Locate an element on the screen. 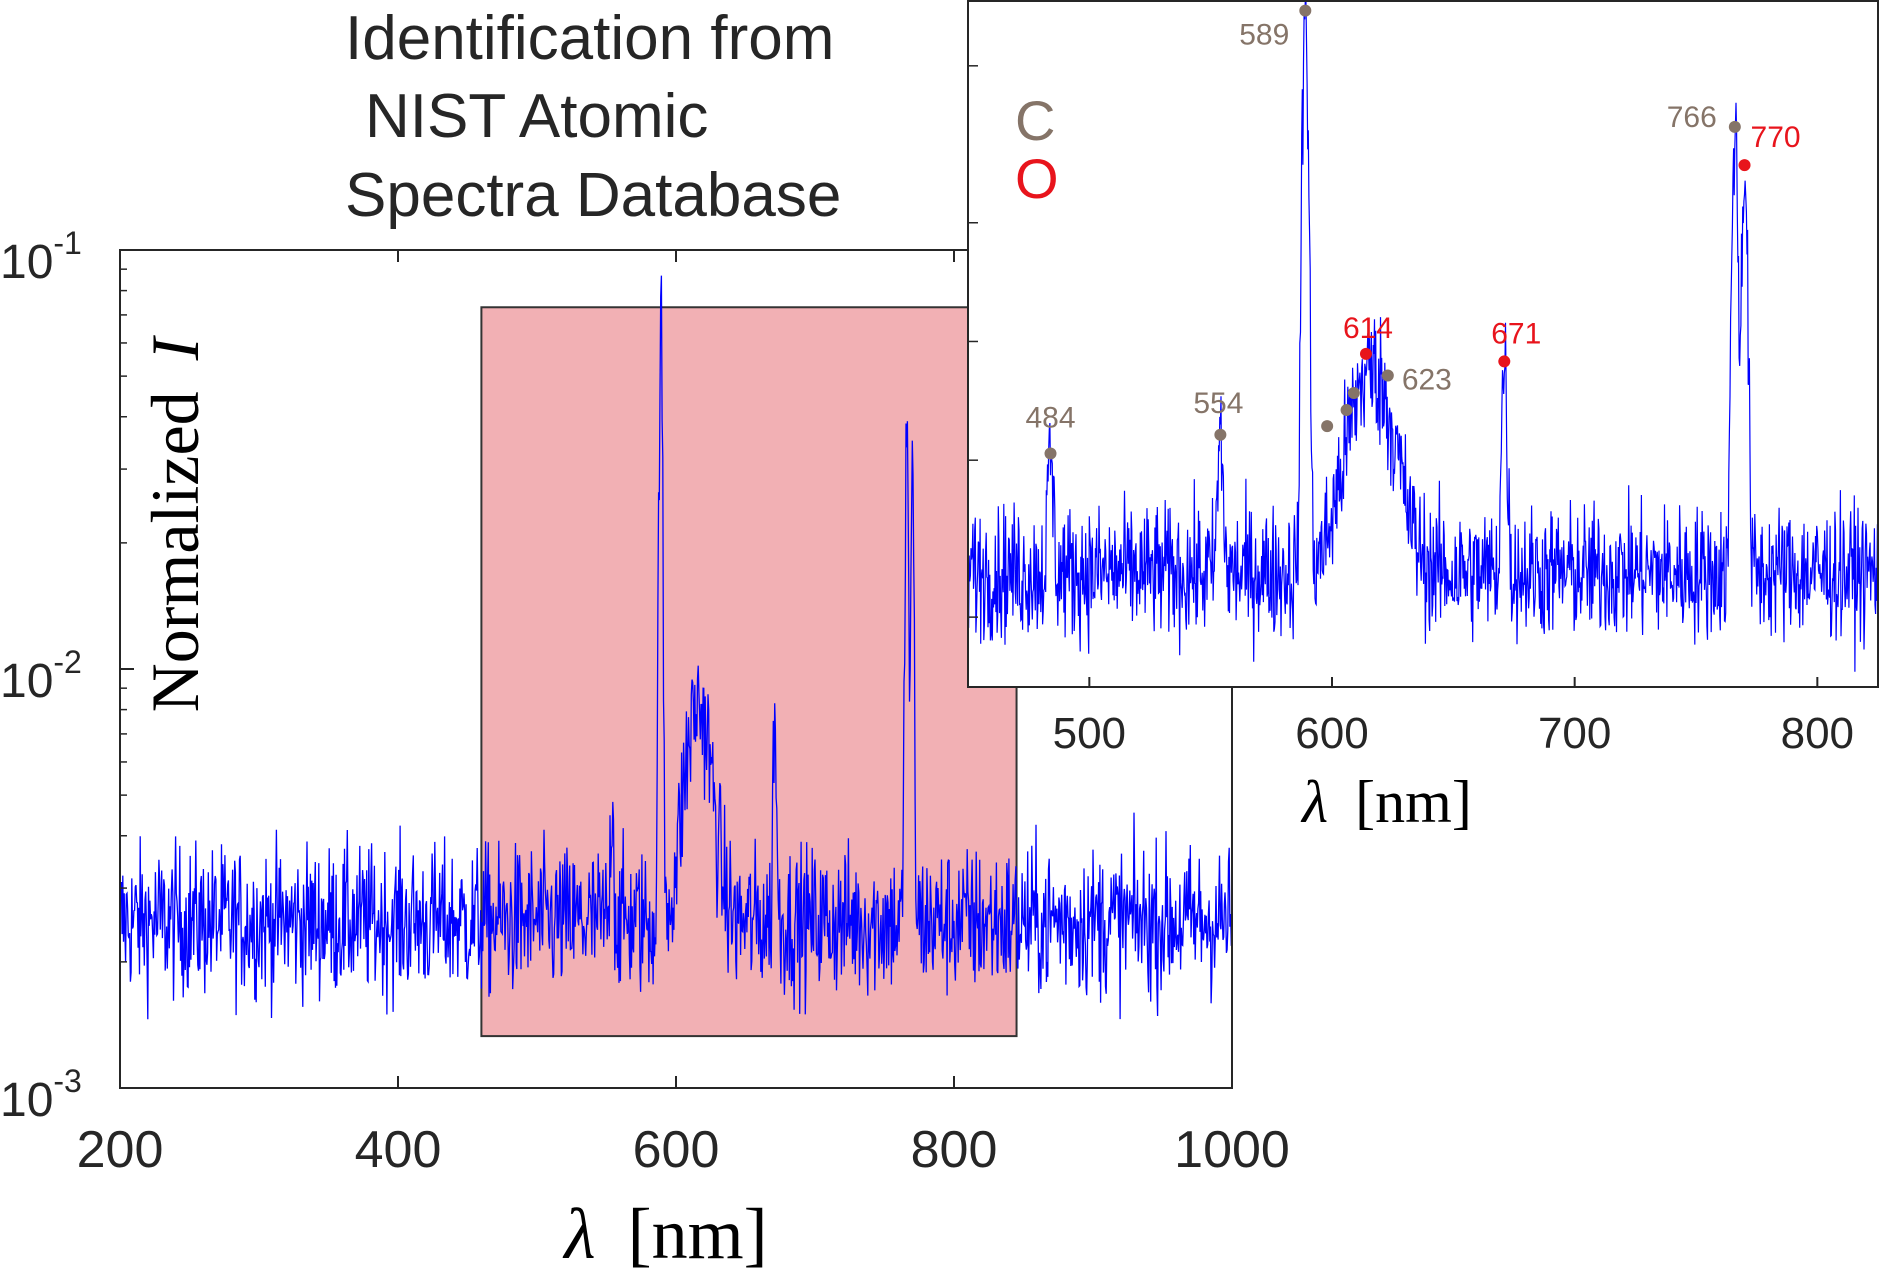 Image resolution: width=1880 pixels, height=1277 pixels. main-x-axis-label: λ [nm] is located at coordinates (664, 1234).